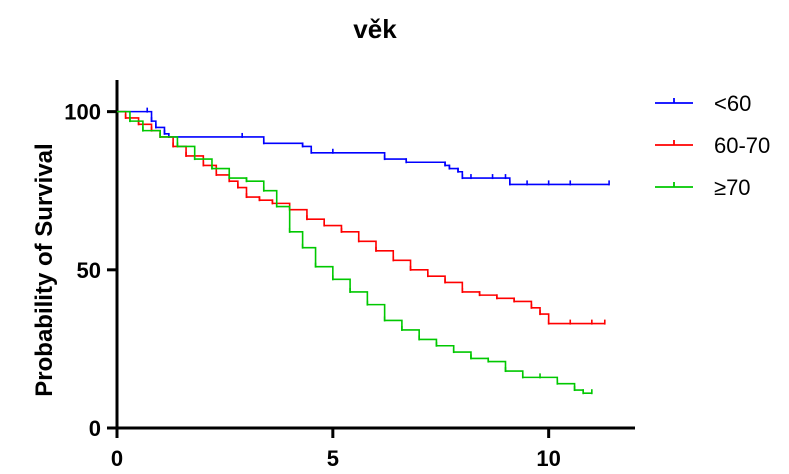 Image resolution: width=789 pixels, height=474 pixels. Describe the element at coordinates (89, 270) in the screenshot. I see `y-tick-label: 50` at that location.